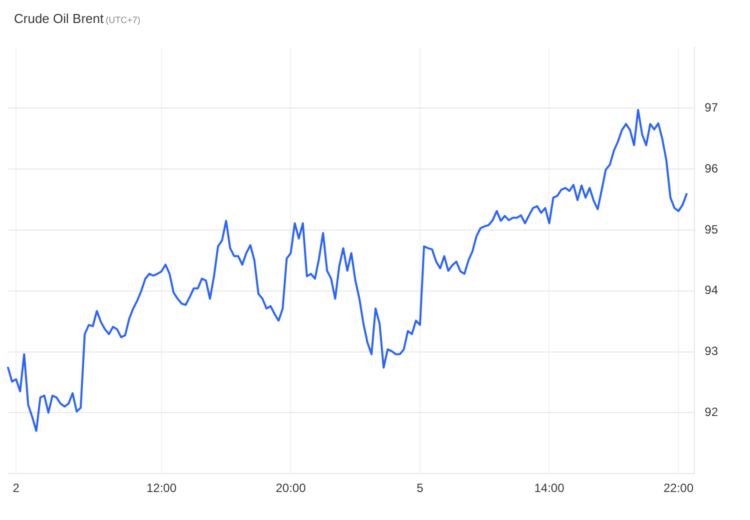  What do you see at coordinates (291, 488) in the screenshot?
I see `x-tick-label: 20:00` at bounding box center [291, 488].